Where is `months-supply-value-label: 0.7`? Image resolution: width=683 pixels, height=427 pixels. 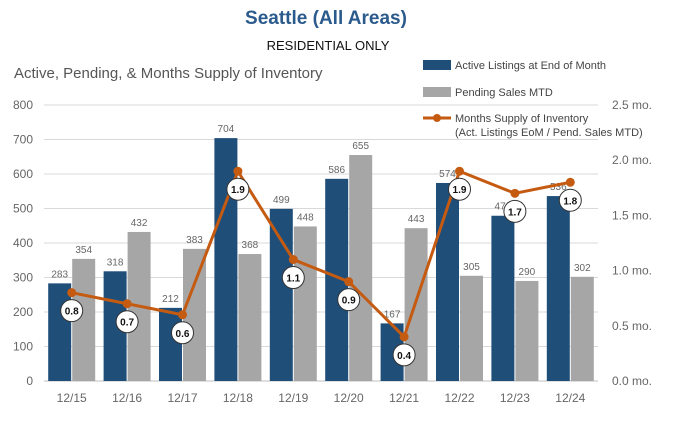 months-supply-value-label: 0.7 is located at coordinates (127, 323).